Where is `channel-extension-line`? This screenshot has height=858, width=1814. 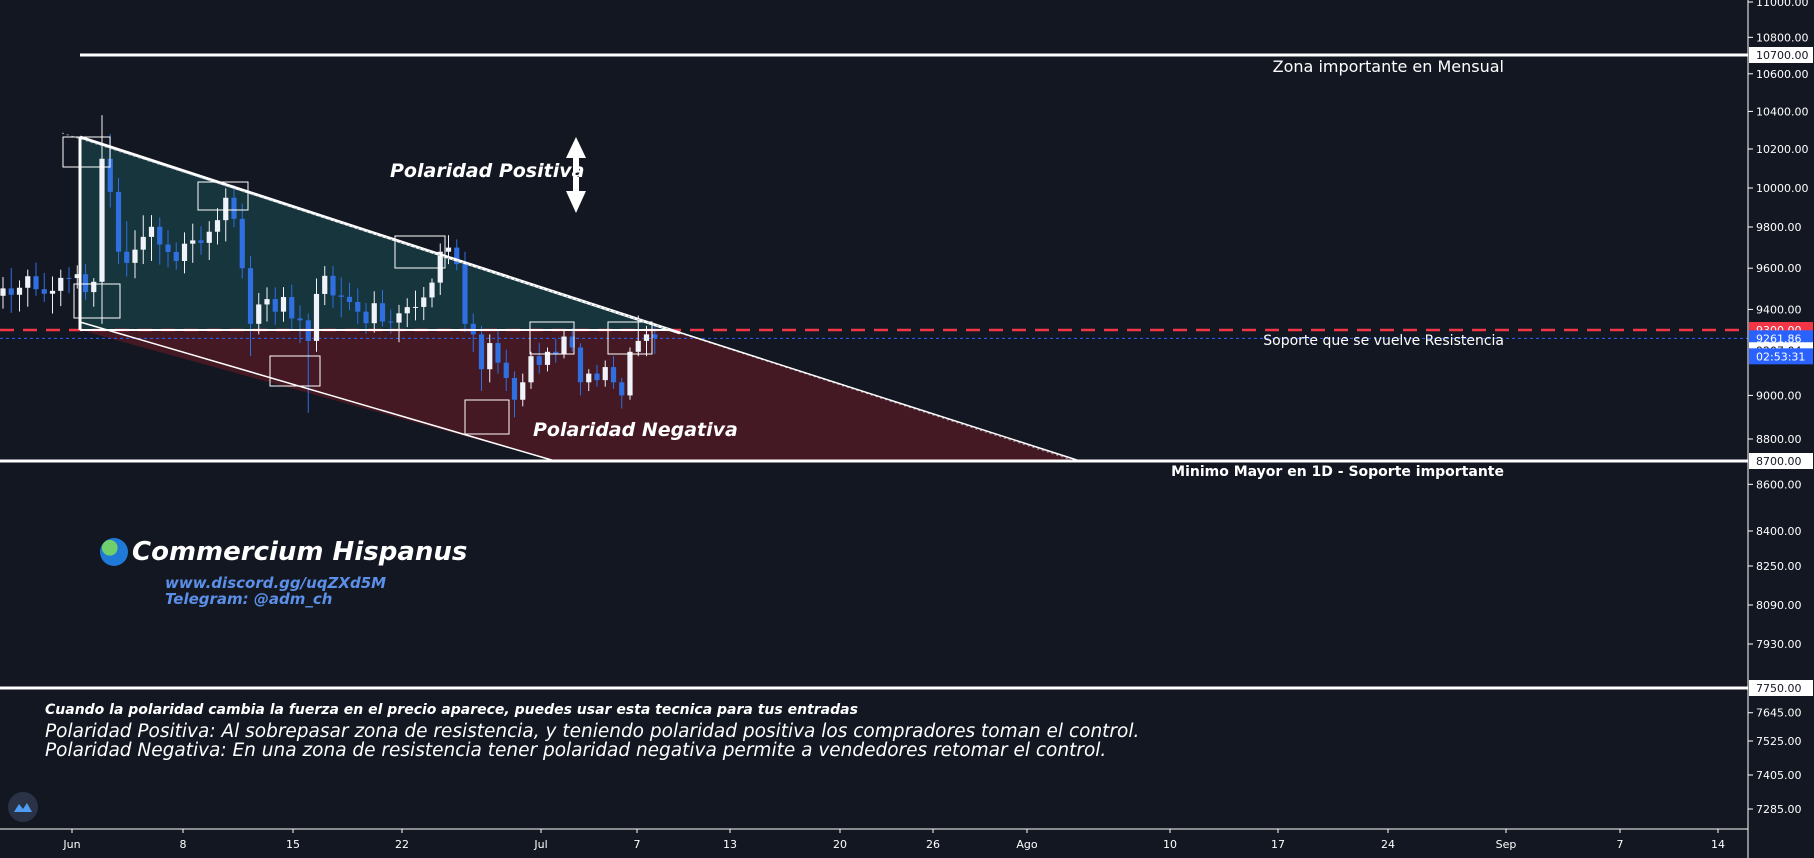
channel-extension-line is located at coordinates (876, 395).